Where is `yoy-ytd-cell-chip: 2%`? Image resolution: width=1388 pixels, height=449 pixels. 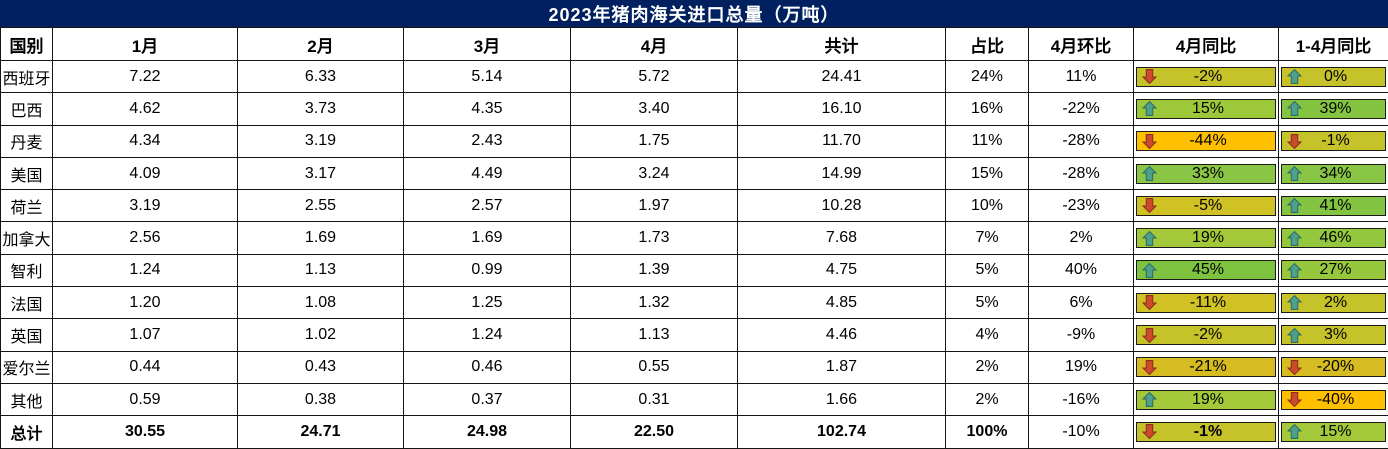 yoy-ytd-cell-chip: 2% is located at coordinates (1333, 303).